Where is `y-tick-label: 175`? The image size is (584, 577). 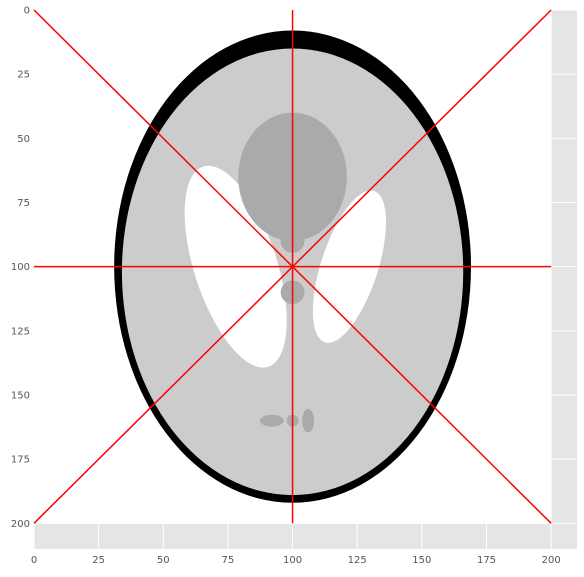 y-tick-label: 175 is located at coordinates (20, 460).